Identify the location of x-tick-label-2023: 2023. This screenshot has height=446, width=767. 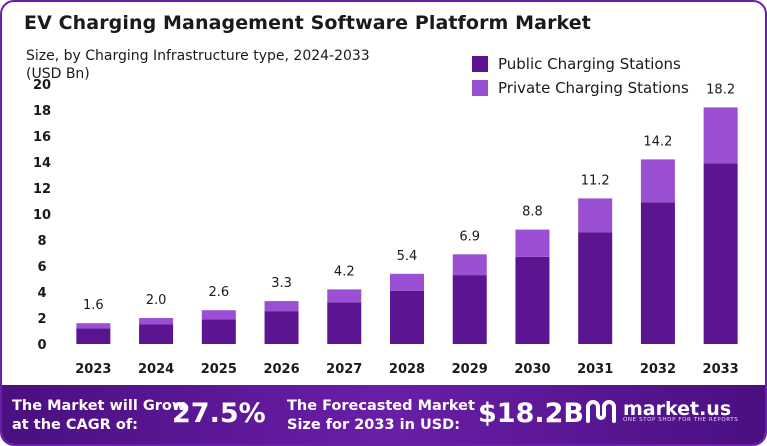
(93, 369).